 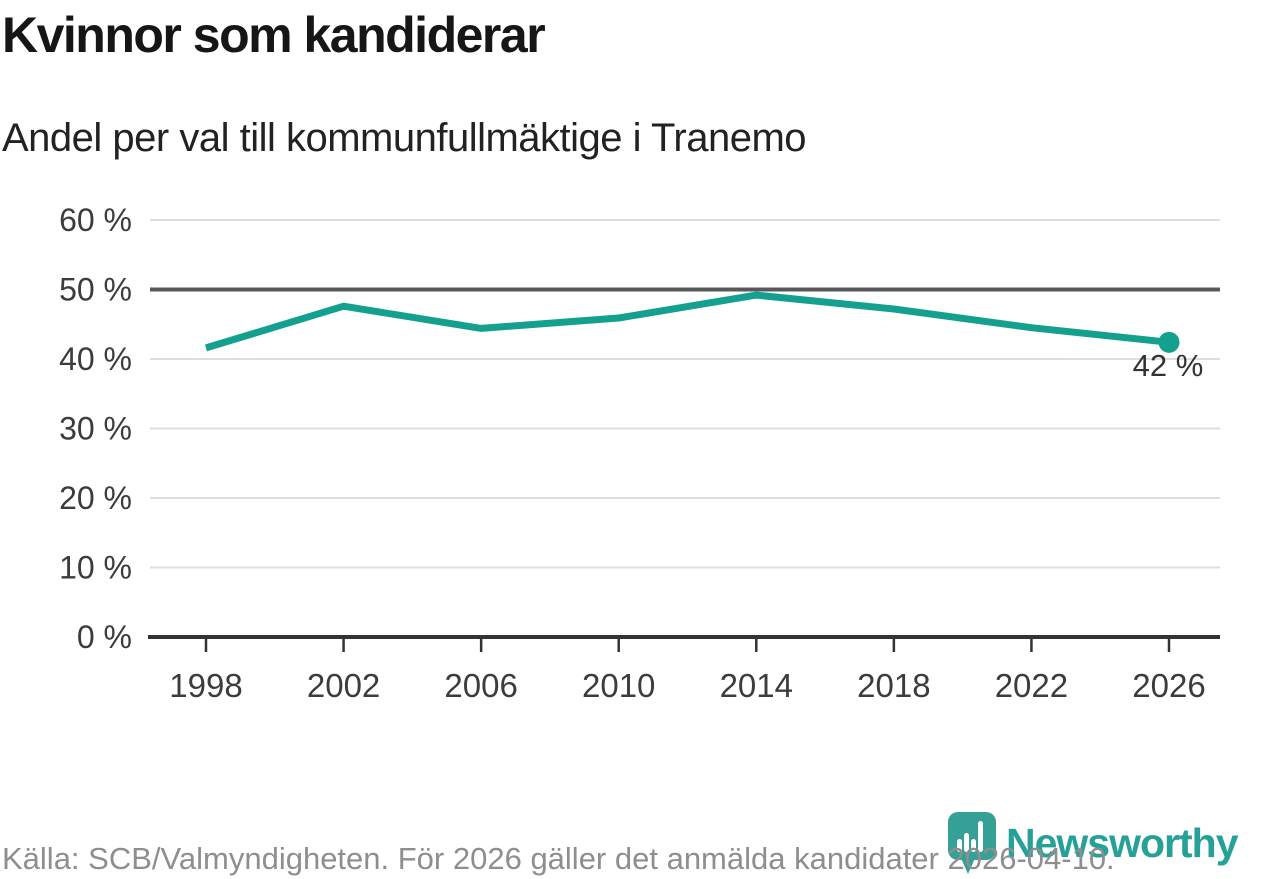 What do you see at coordinates (274, 35) in the screenshot?
I see `chart-title: Kvinnor som kandiderar` at bounding box center [274, 35].